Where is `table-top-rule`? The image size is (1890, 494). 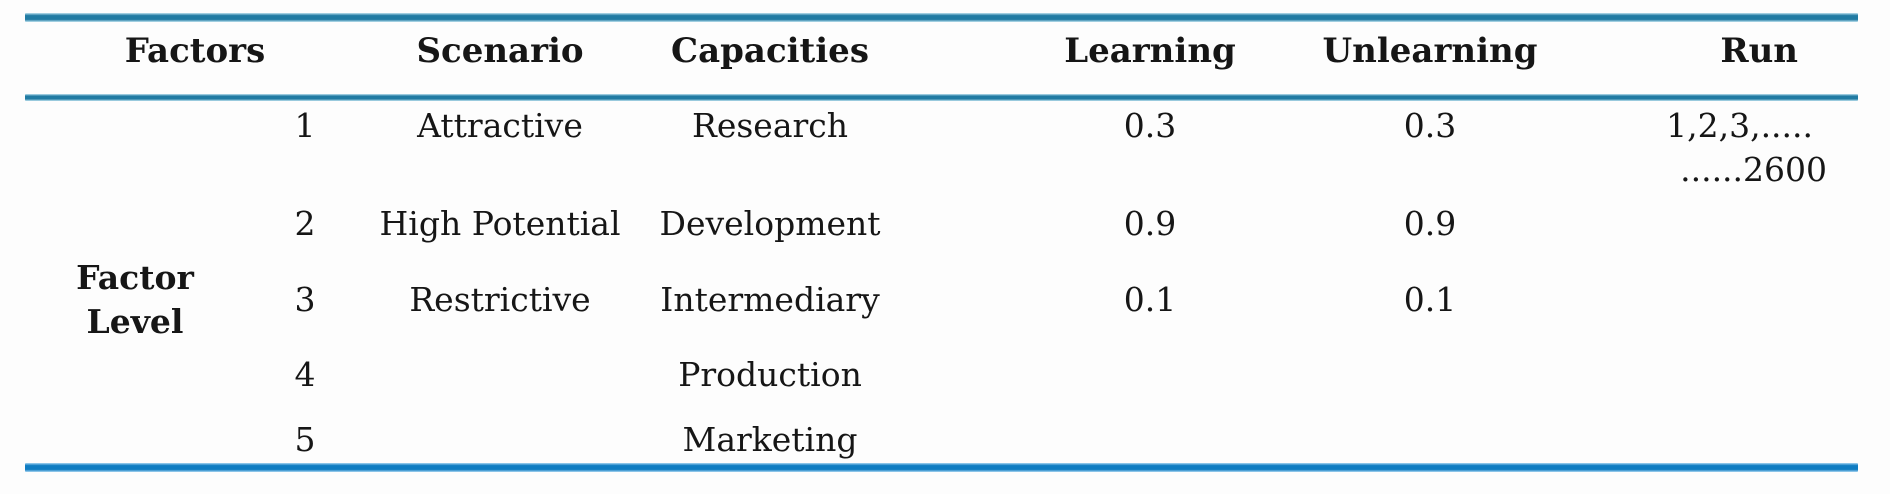 table-top-rule is located at coordinates (941, 17).